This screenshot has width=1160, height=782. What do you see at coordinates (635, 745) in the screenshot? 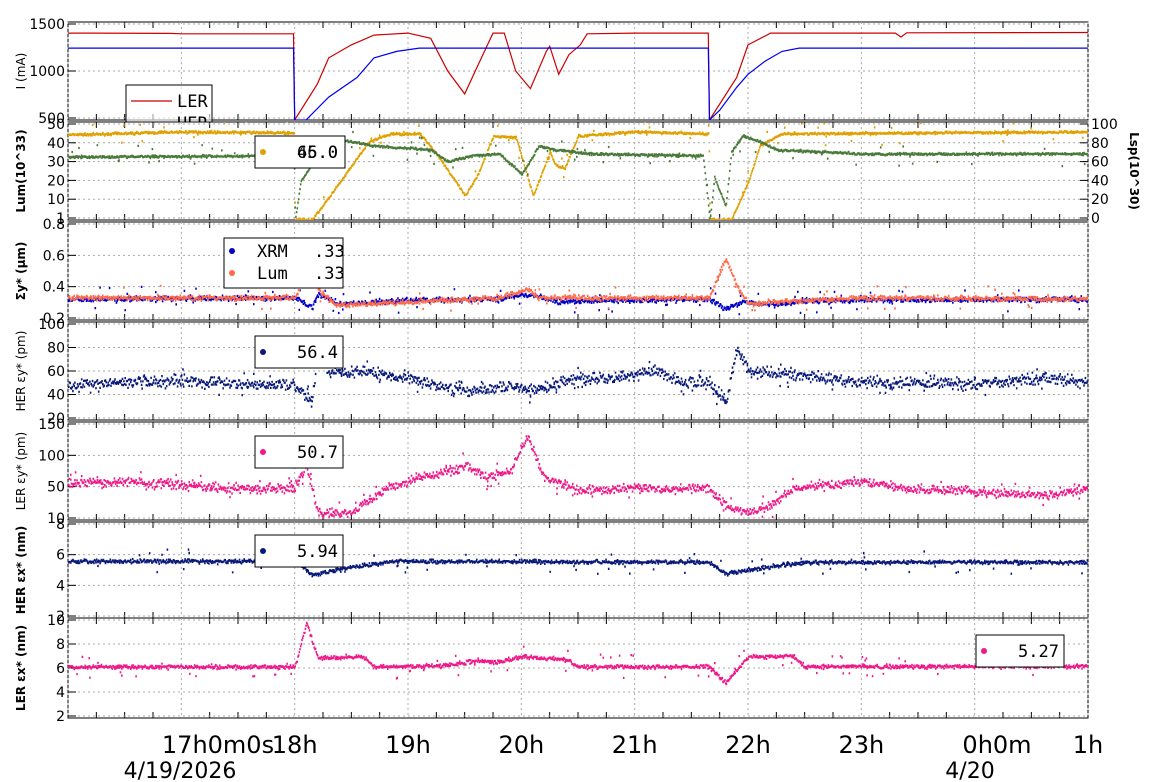
I see `x-tick-label: 21h` at bounding box center [635, 745].